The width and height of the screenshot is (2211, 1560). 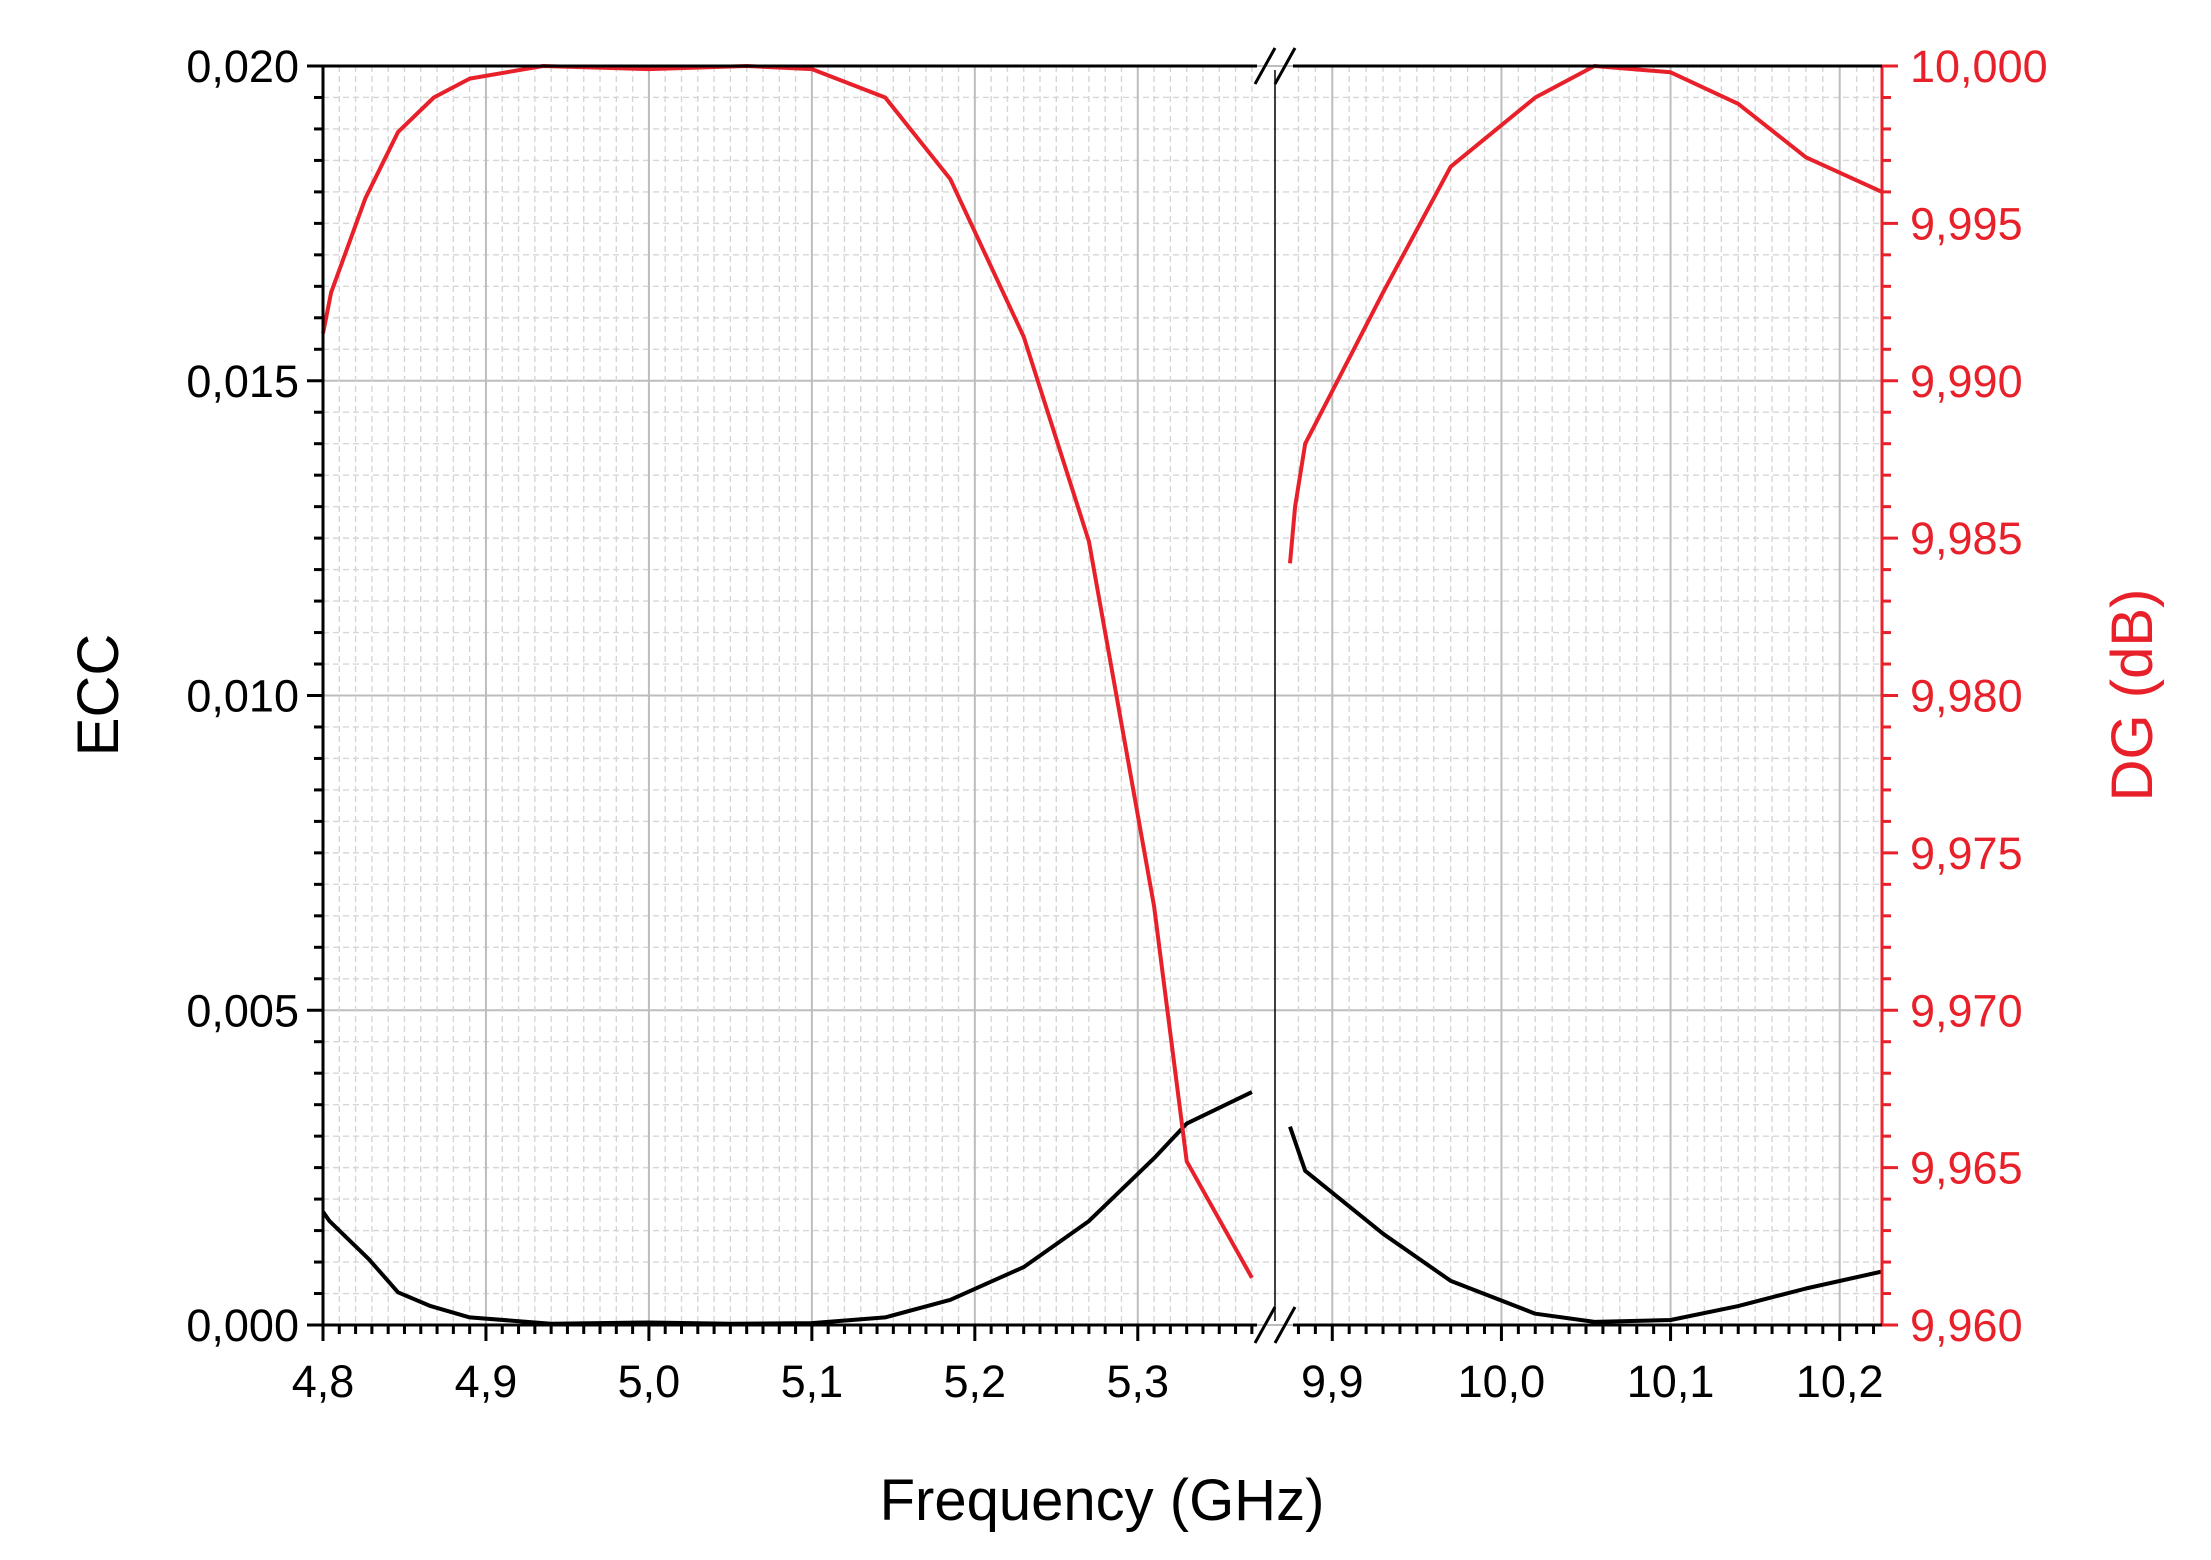 What do you see at coordinates (242, 696) in the screenshot?
I see `left-y-tick-label: 0,010` at bounding box center [242, 696].